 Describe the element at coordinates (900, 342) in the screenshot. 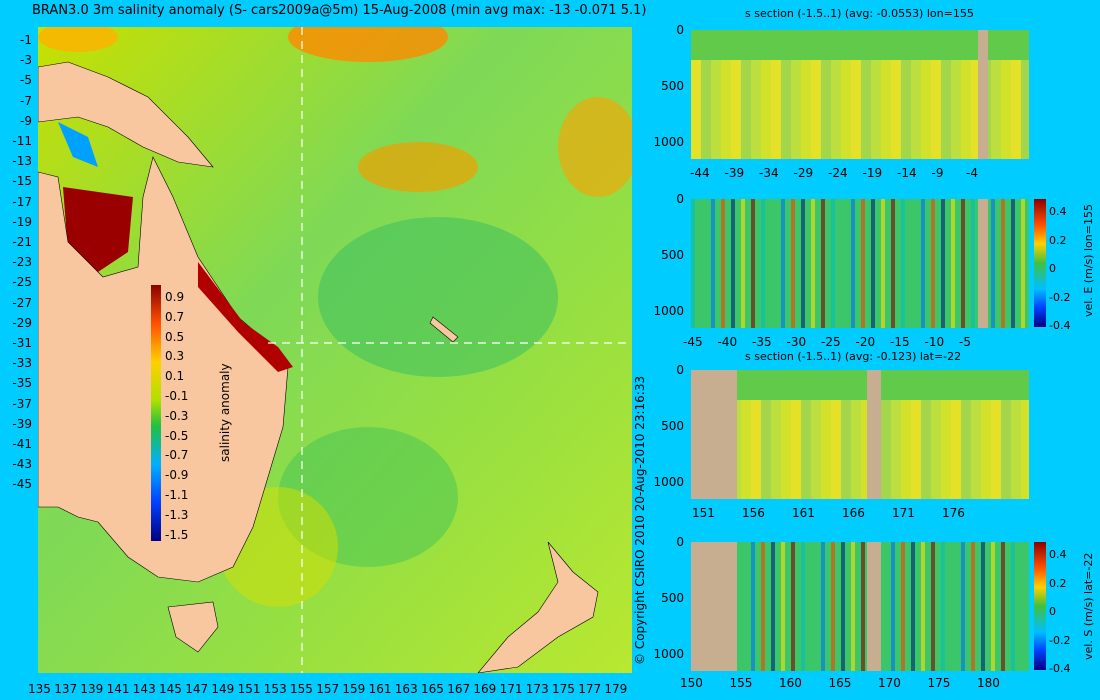

I see `panel-x-tick: -15` at that location.